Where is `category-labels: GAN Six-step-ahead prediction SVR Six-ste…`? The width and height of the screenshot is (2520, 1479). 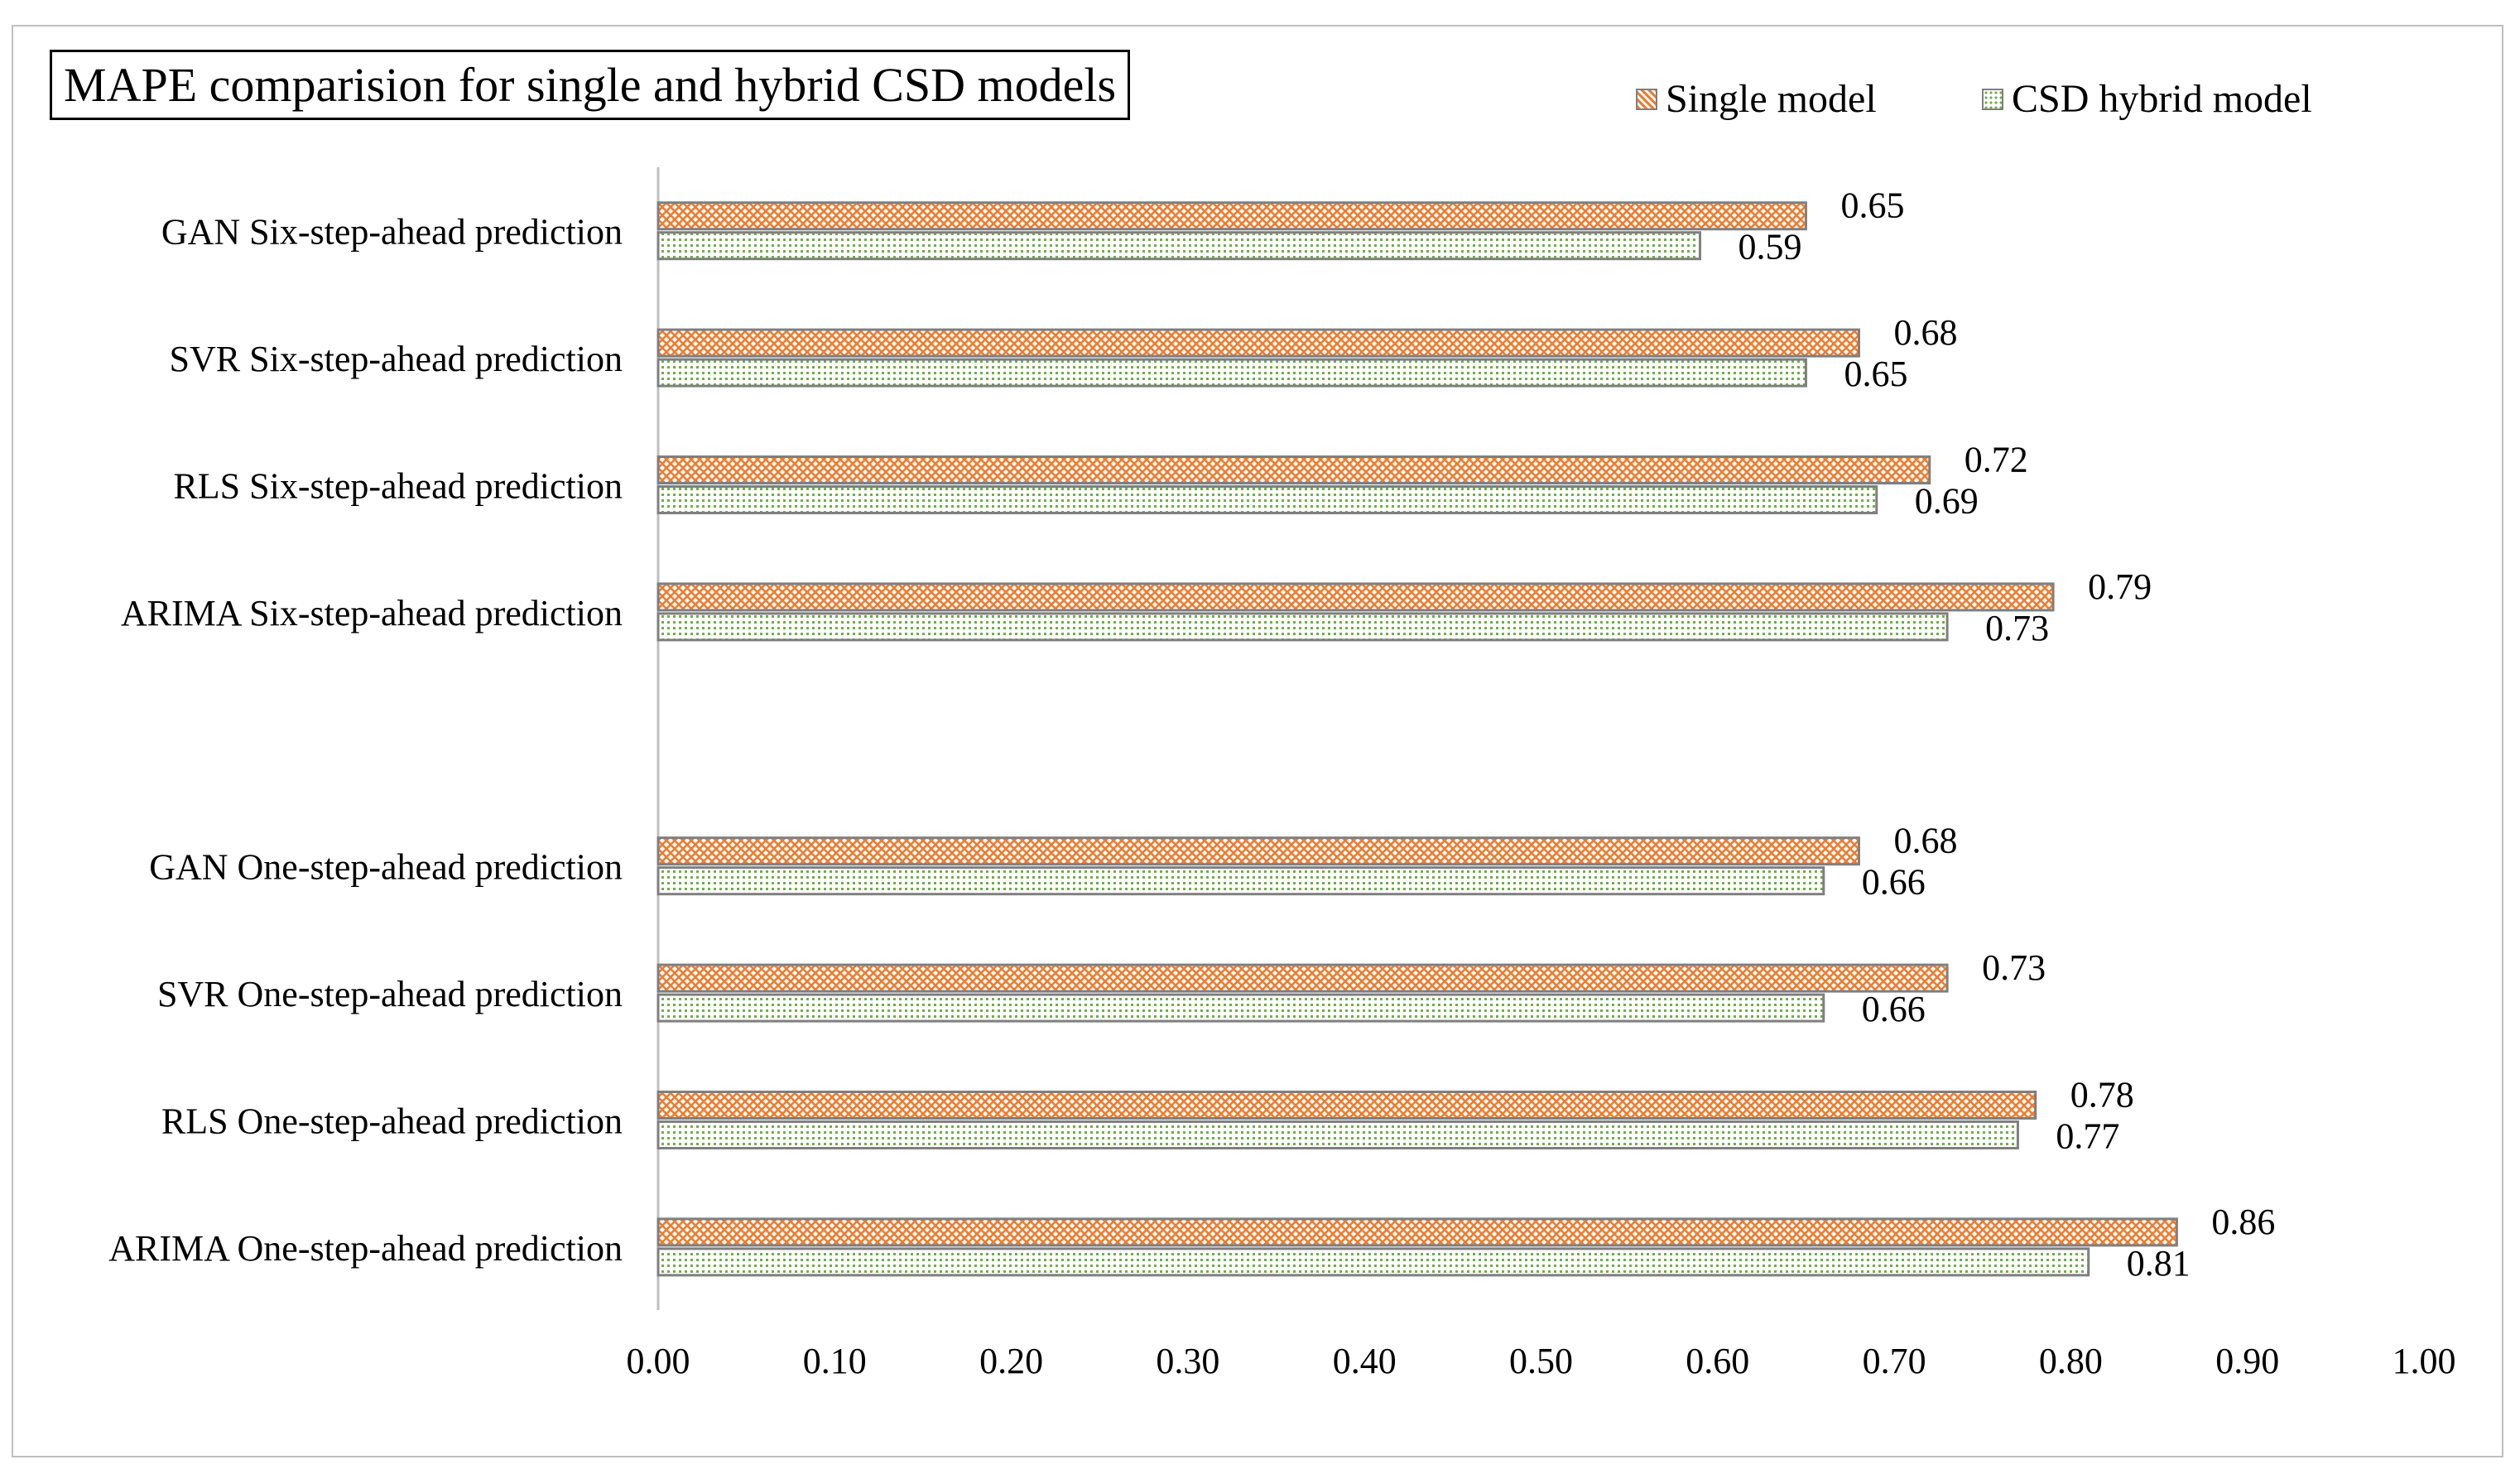
category-labels: GAN Six-step-ahead prediction SVR Six-ste… is located at coordinates (365, 740).